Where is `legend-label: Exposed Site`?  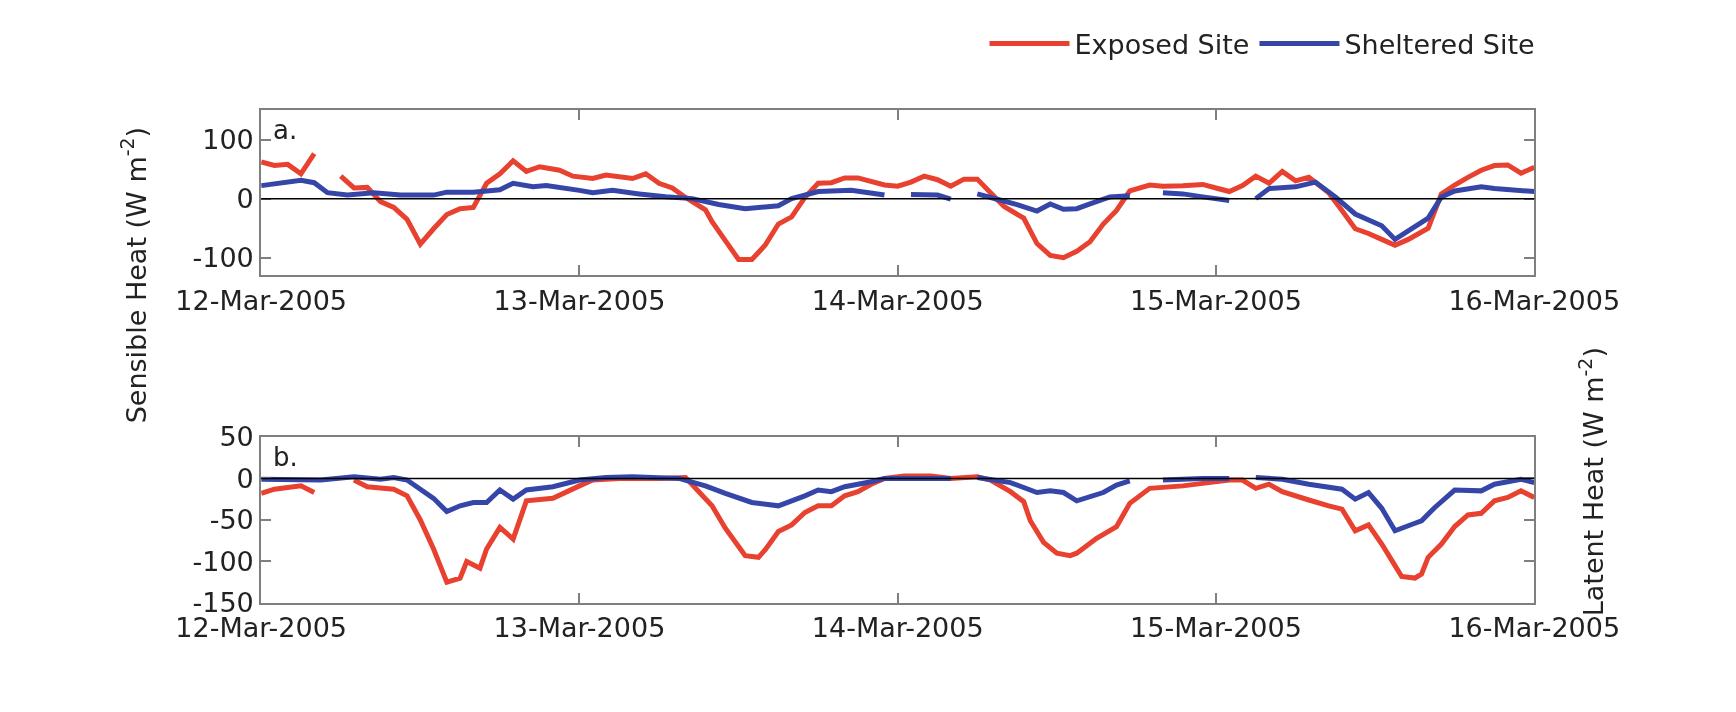 legend-label: Exposed Site is located at coordinates (1162, 44).